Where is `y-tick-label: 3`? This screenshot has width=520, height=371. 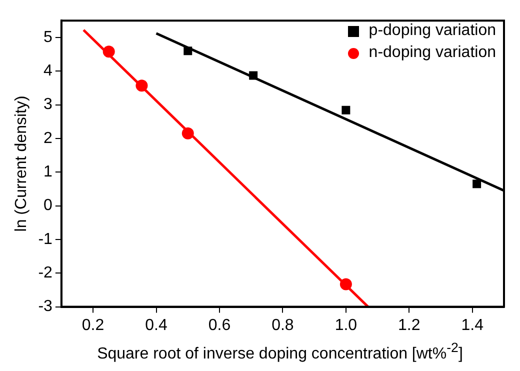 y-tick-label: 3 is located at coordinates (48, 105).